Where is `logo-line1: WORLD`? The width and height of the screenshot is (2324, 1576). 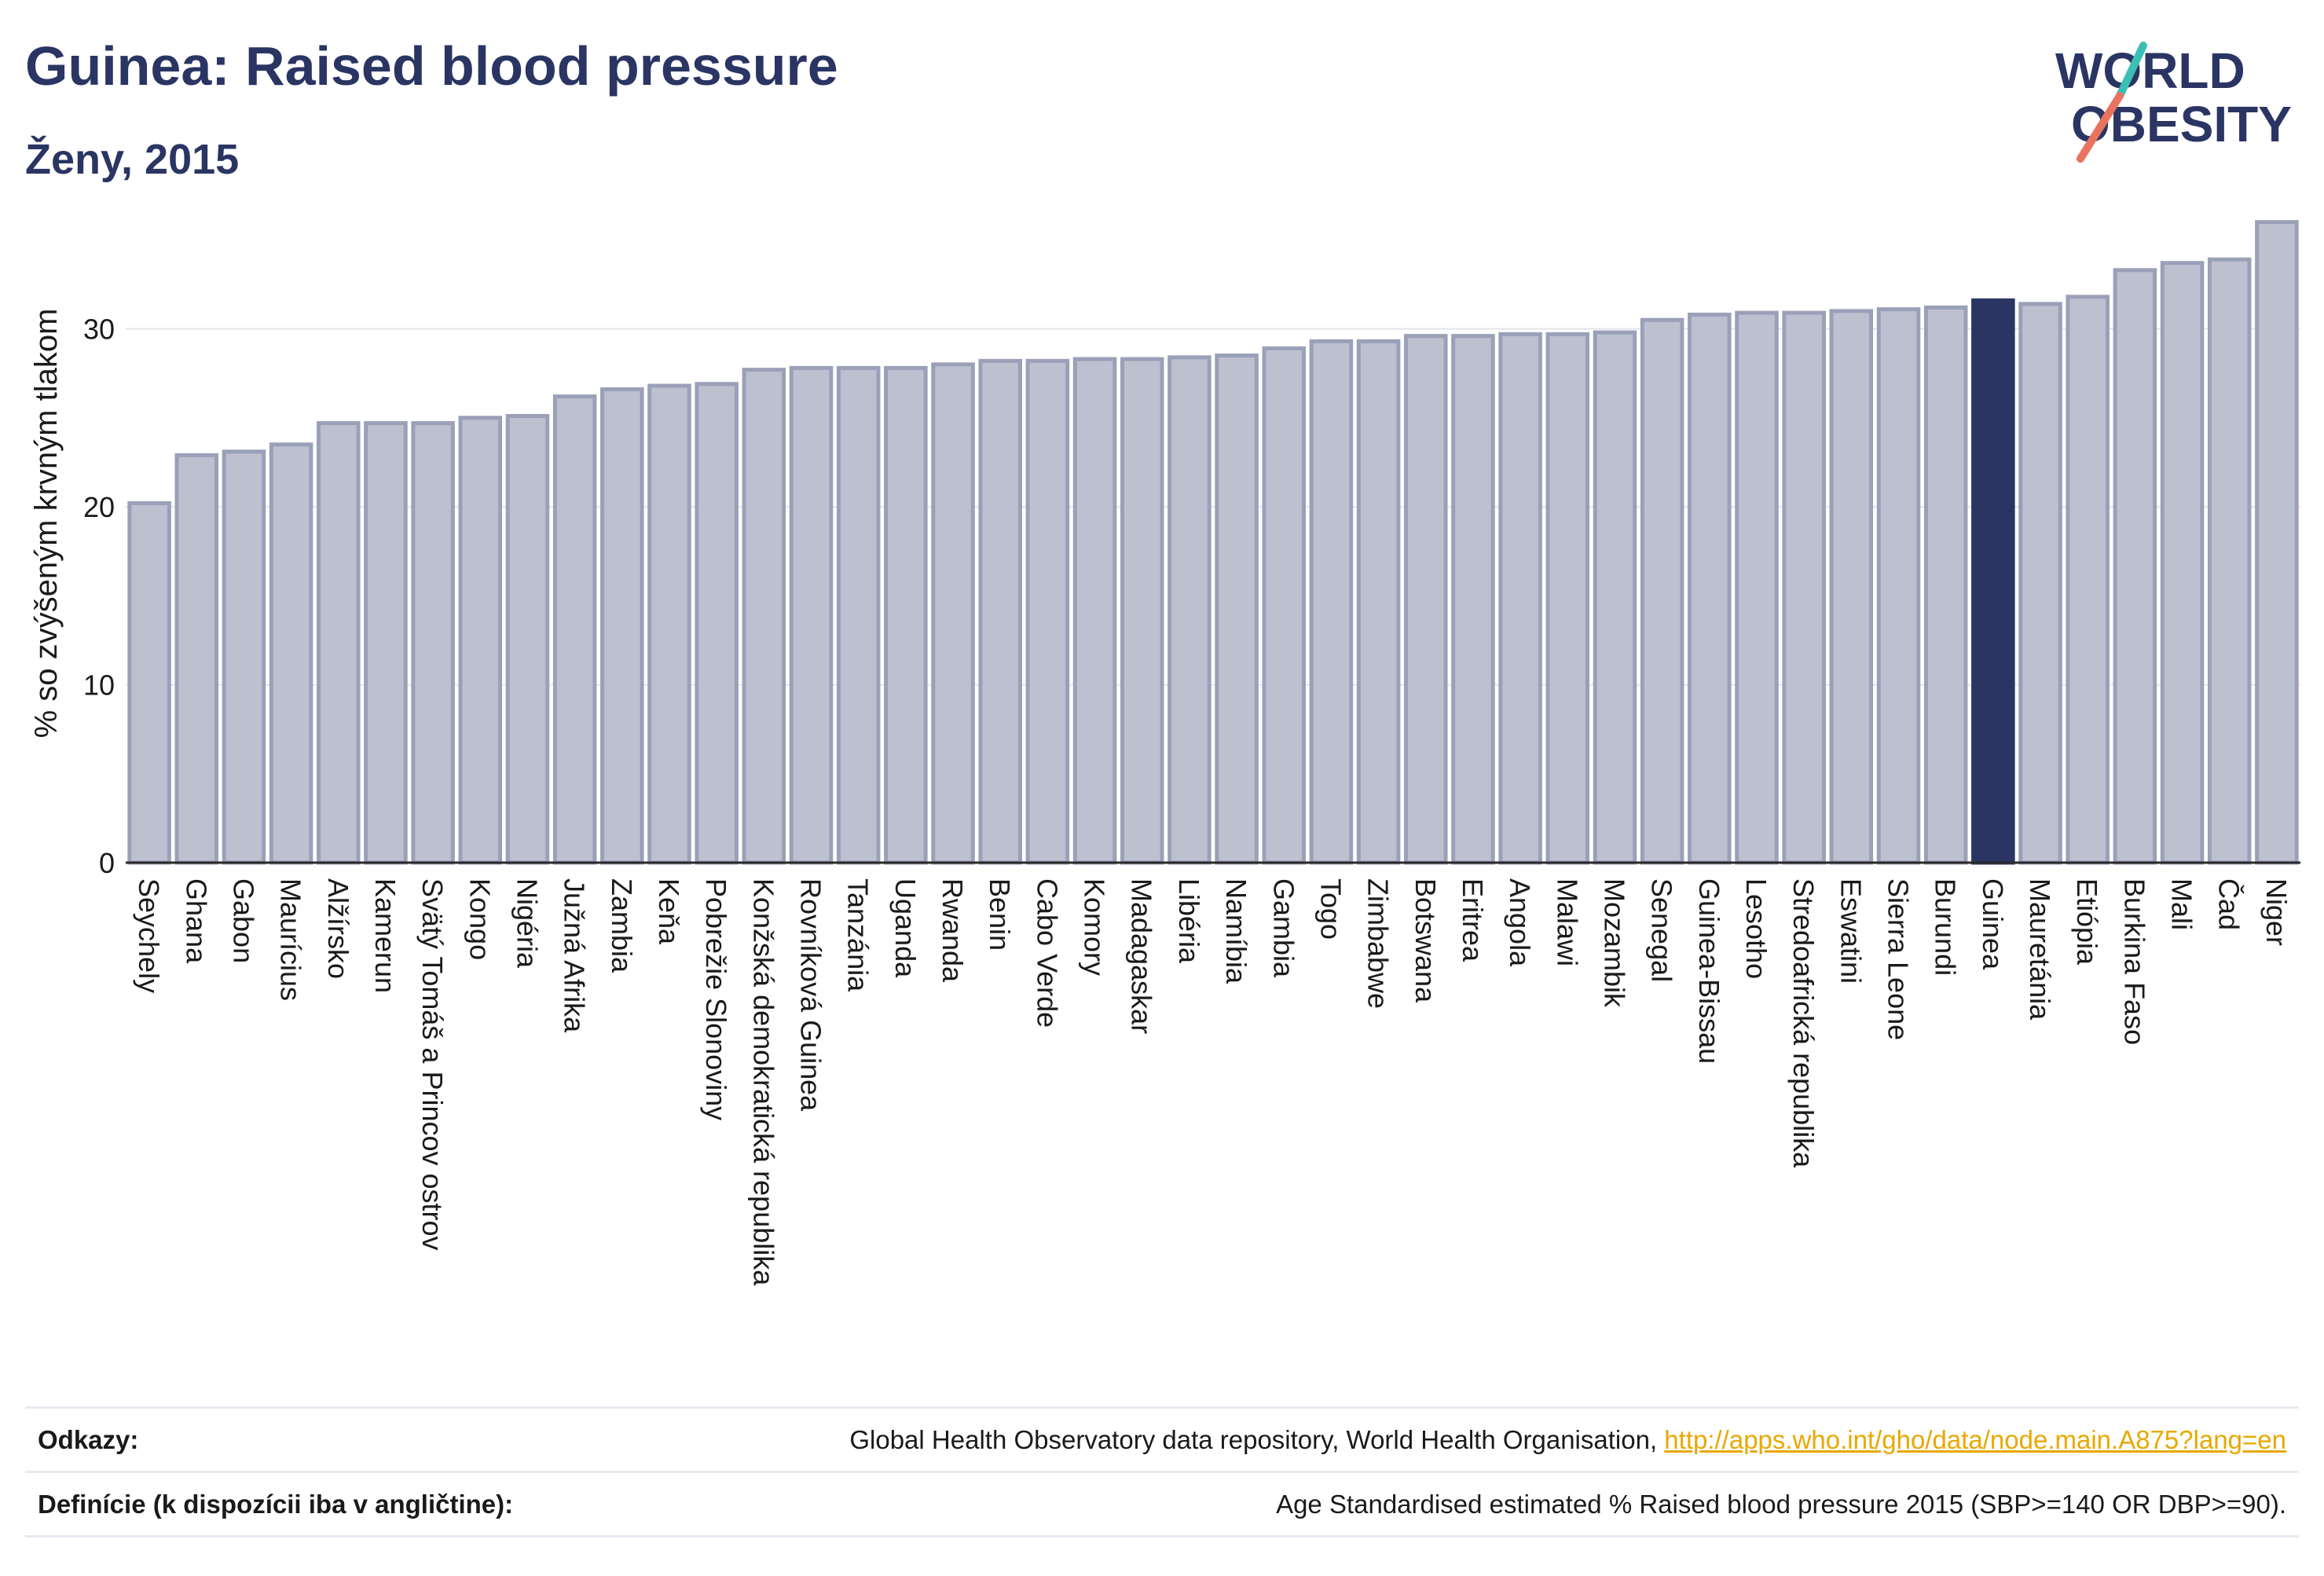 logo-line1: WORLD is located at coordinates (2150, 70).